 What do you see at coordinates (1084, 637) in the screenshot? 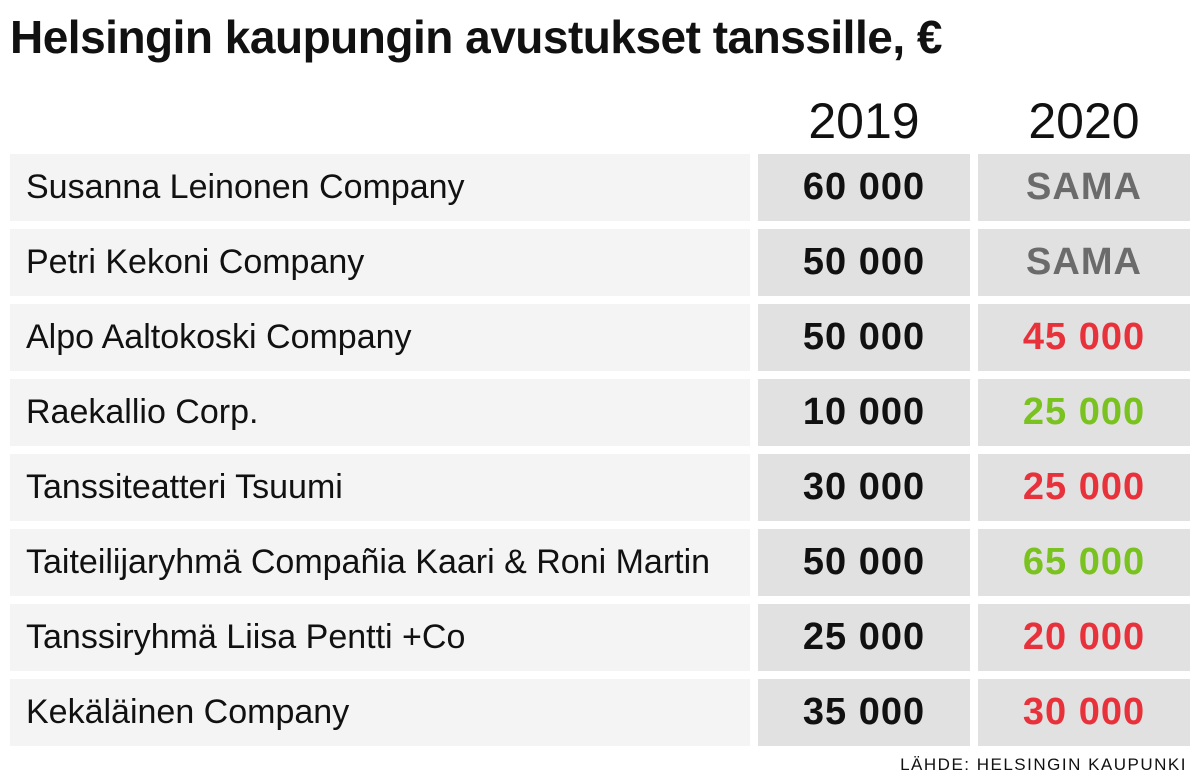
I see `value-2020: 20 000` at bounding box center [1084, 637].